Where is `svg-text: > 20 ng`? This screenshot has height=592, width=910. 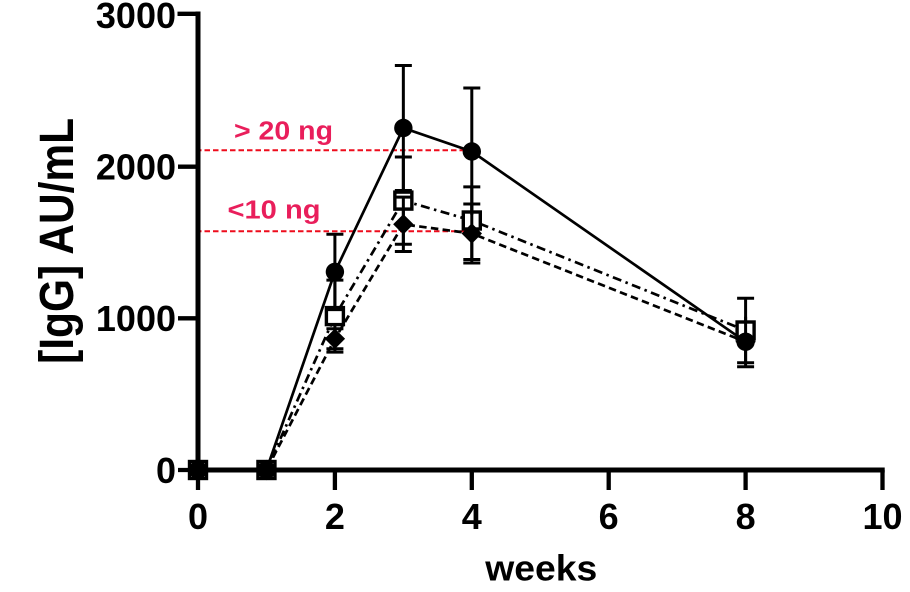
svg-text: > 20 ng is located at coordinates (283, 131).